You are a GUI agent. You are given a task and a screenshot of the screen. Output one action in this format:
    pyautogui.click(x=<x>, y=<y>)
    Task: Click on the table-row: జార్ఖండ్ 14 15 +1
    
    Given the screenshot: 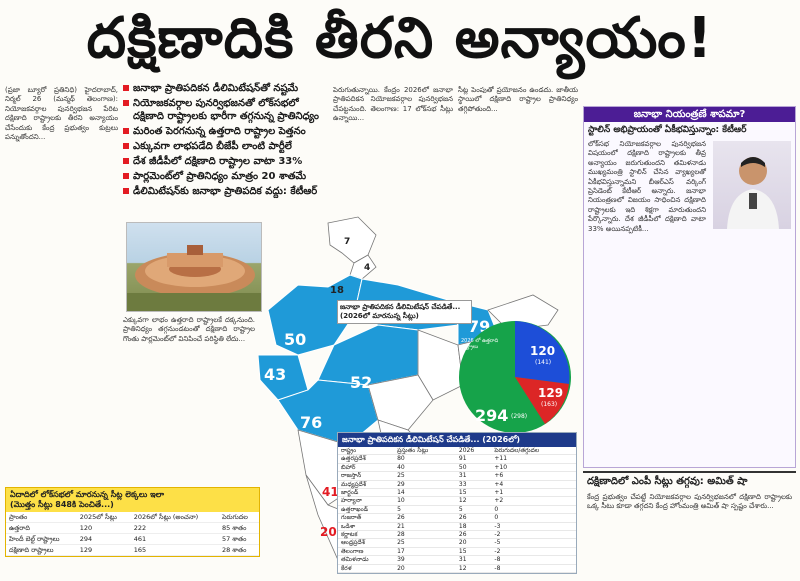 What is the action you would take?
    pyautogui.click(x=457, y=493)
    